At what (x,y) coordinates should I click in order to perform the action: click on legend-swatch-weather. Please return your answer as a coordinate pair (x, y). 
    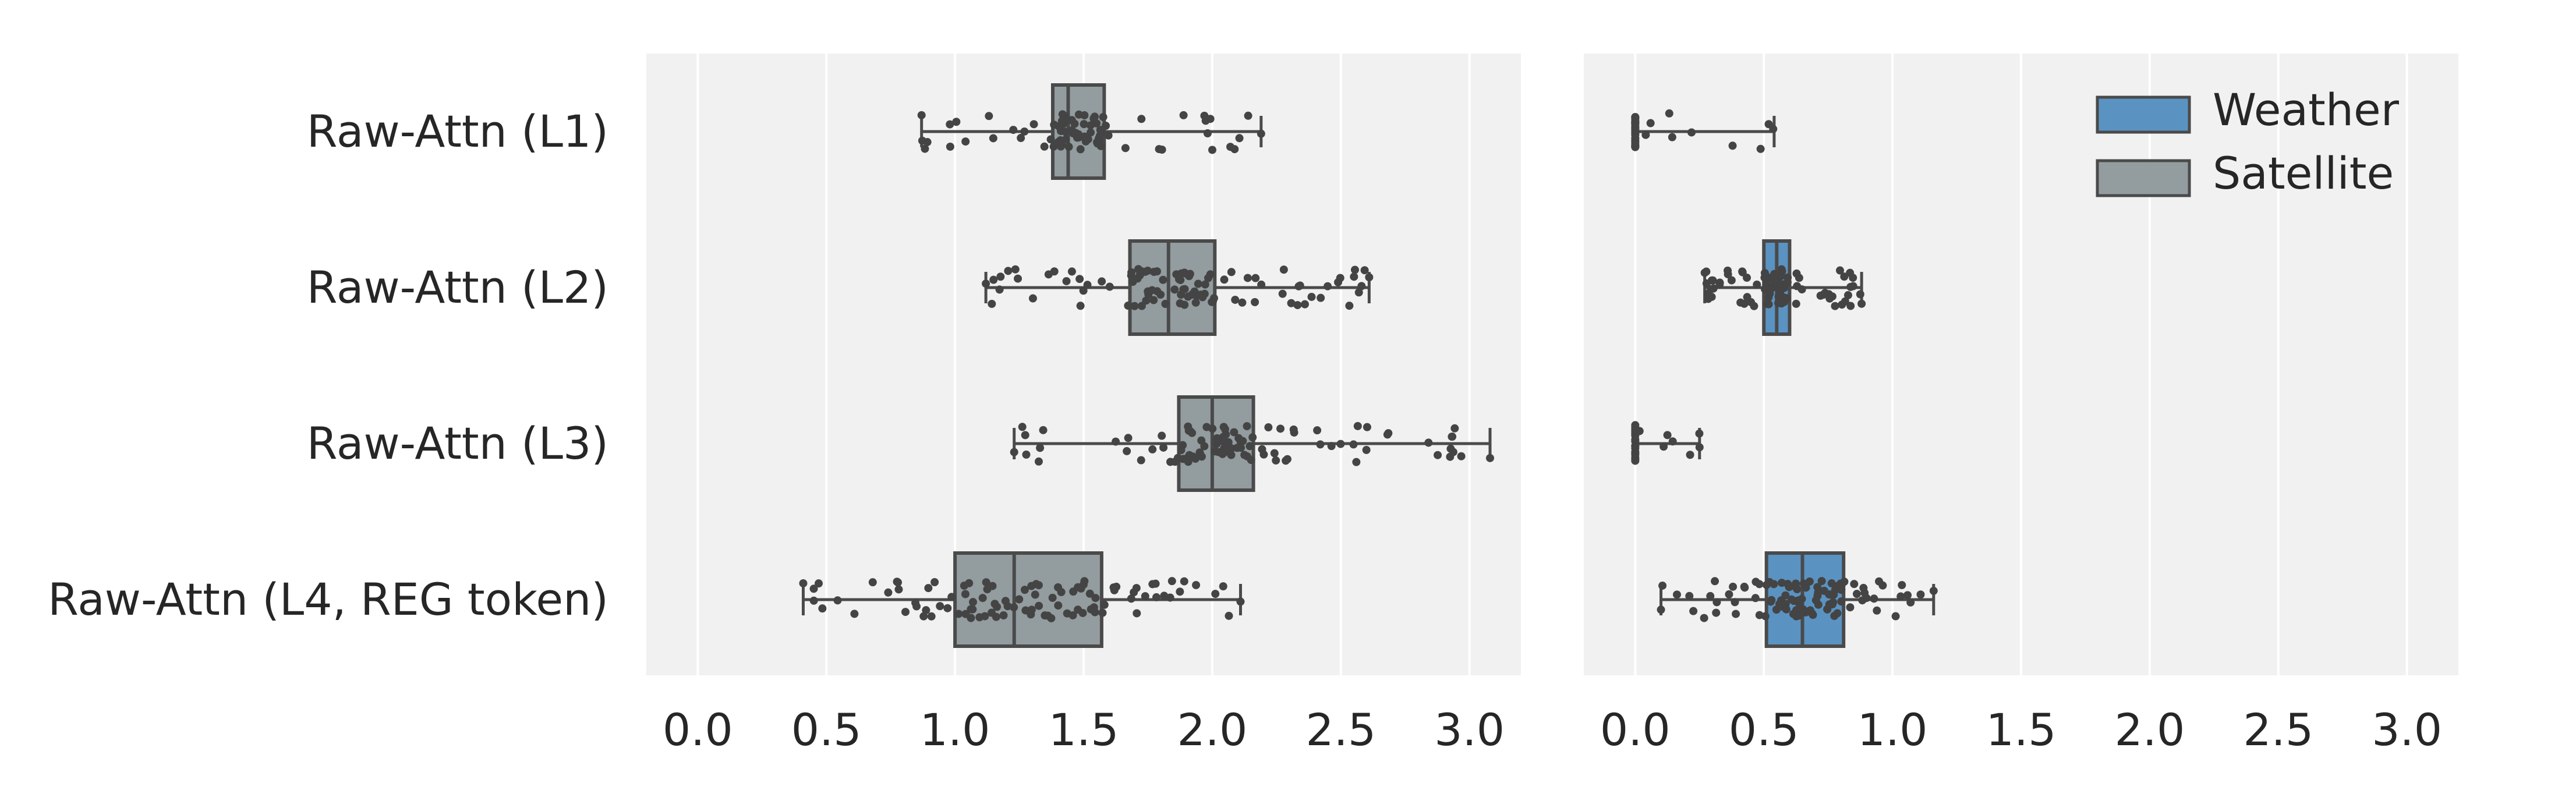
    Looking at the image, I should click on (2143, 114).